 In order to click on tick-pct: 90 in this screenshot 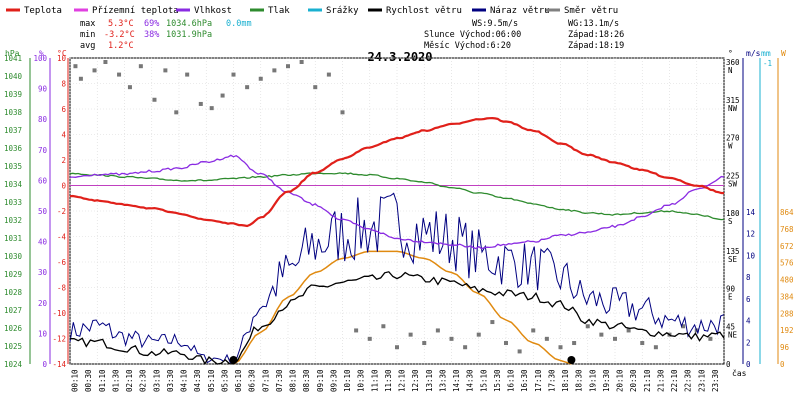, I will do `click(43, 89)`.